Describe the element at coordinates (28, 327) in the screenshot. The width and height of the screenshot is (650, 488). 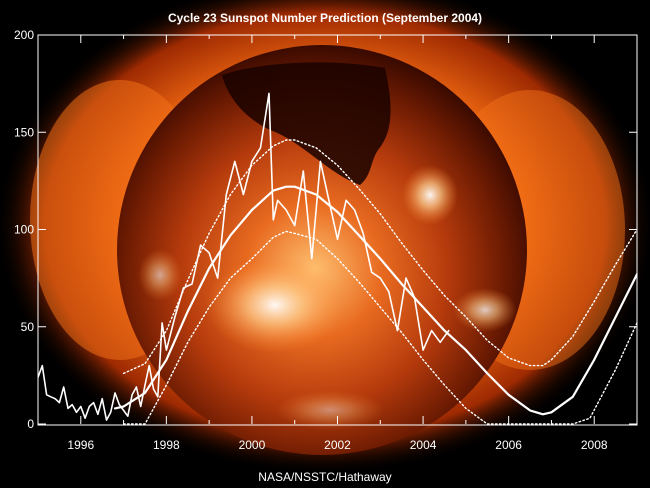
I see `y-tick-label: 50` at that location.